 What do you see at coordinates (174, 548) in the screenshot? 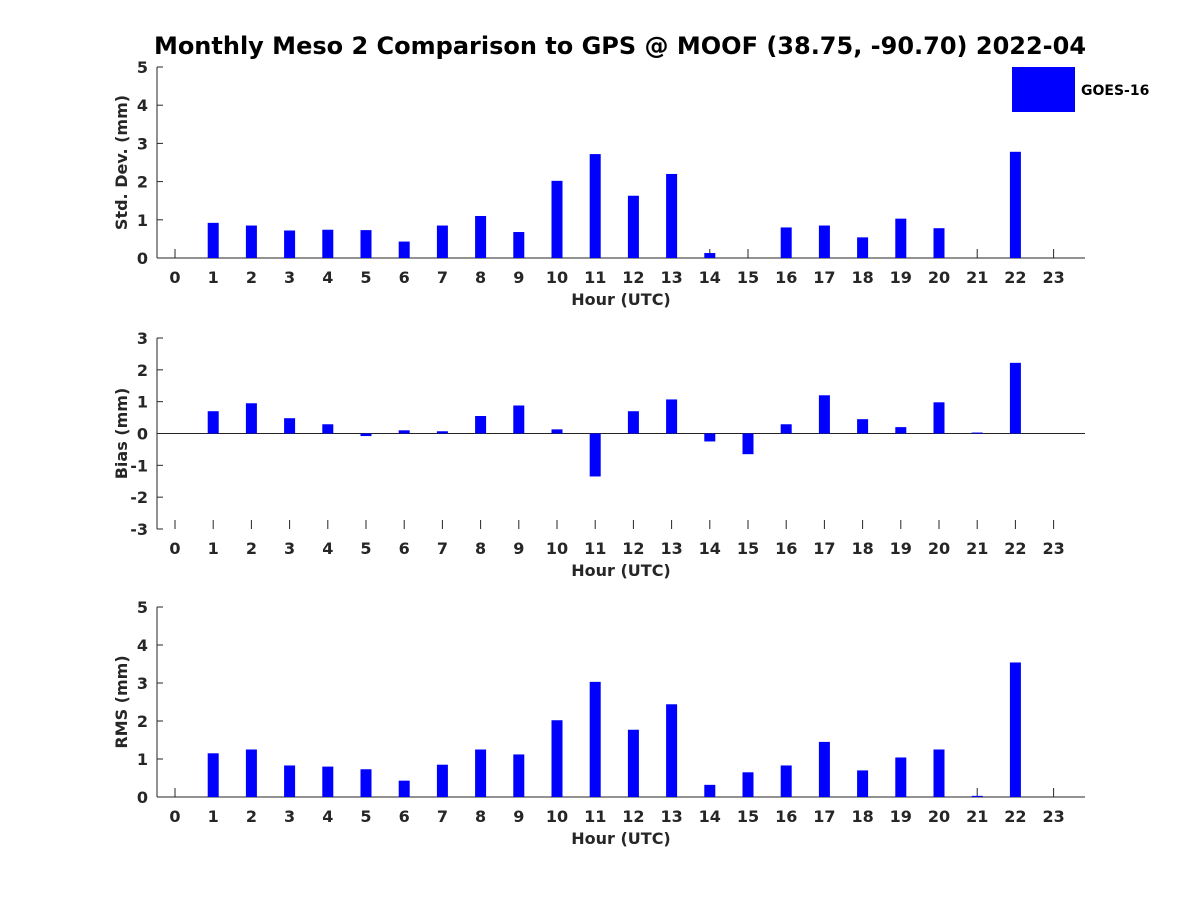
I see `bias-x-tick-label: 0` at bounding box center [174, 548].